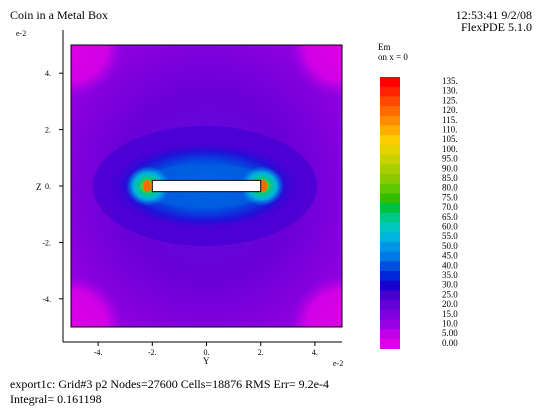 Image resolution: width=544 pixels, height=408 pixels. What do you see at coordinates (450, 275) in the screenshot?
I see `colorbar-label: 35.0` at bounding box center [450, 275].